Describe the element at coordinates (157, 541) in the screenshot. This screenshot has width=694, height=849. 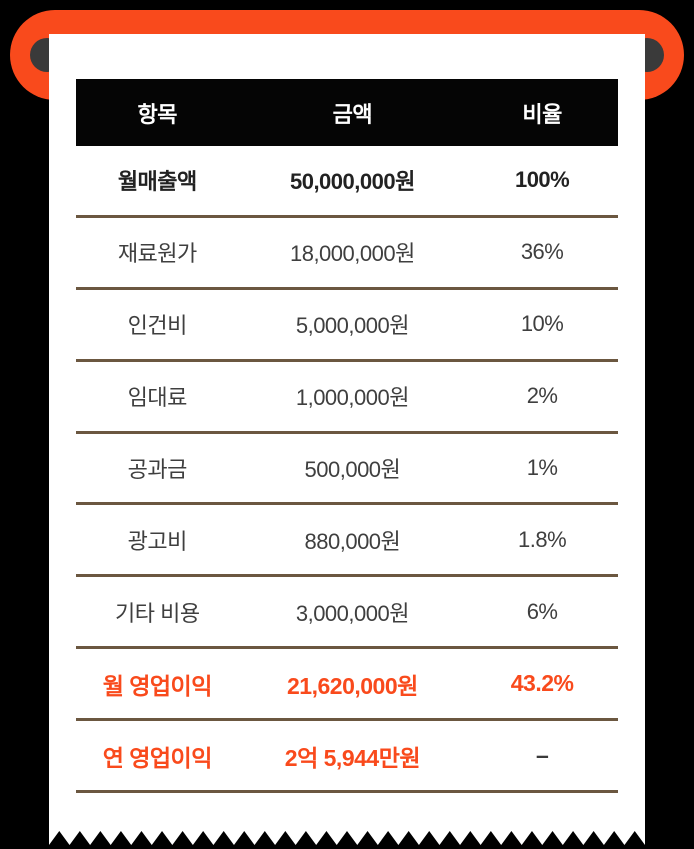
I see `row-item-label: 광고비` at that location.